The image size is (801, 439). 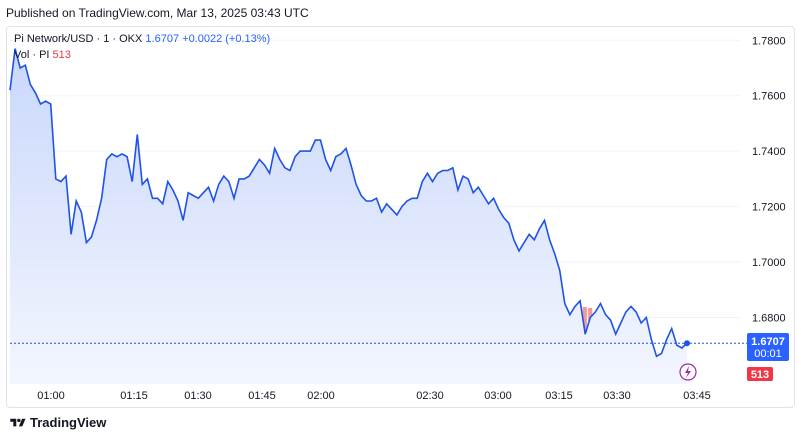 I want to click on y-tick-label: 1.7800, so click(x=769, y=41).